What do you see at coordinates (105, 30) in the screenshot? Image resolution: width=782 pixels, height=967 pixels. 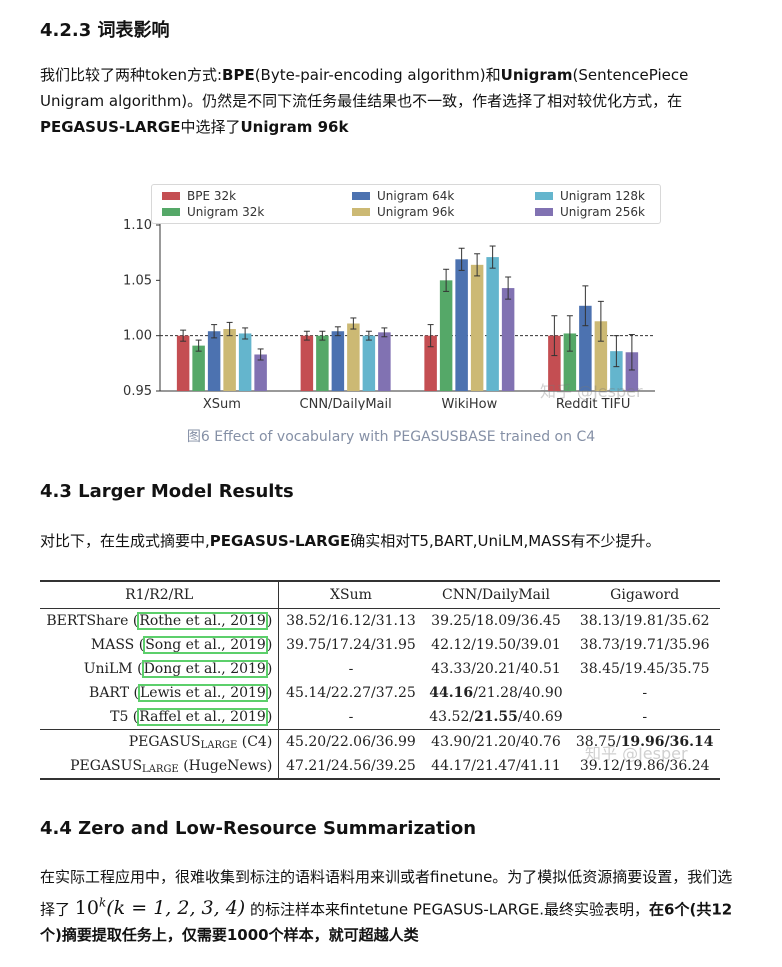 I see `section-heading-4-2-3: 4.2.3 词表影响` at bounding box center [105, 30].